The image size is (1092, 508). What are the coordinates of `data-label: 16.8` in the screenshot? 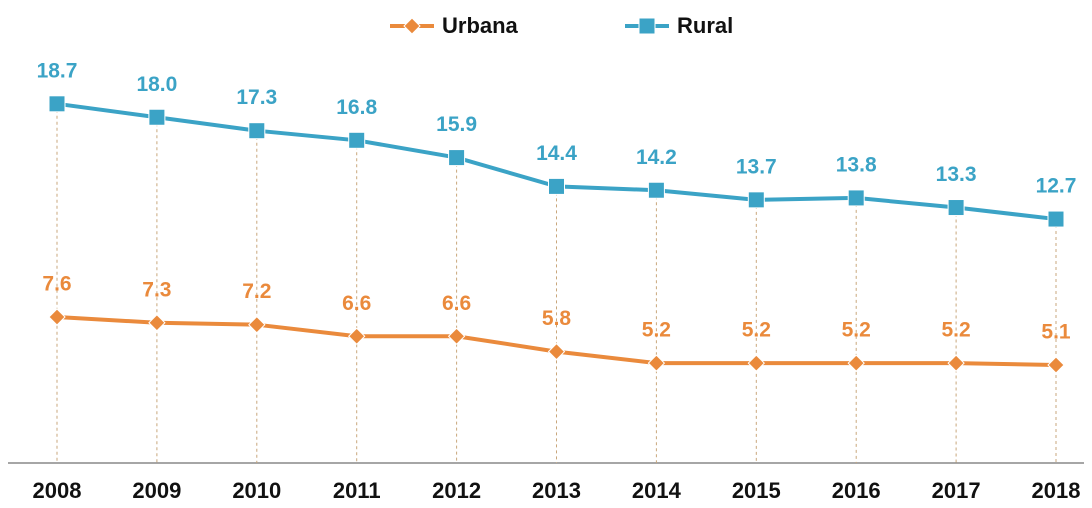 It's located at (356, 107).